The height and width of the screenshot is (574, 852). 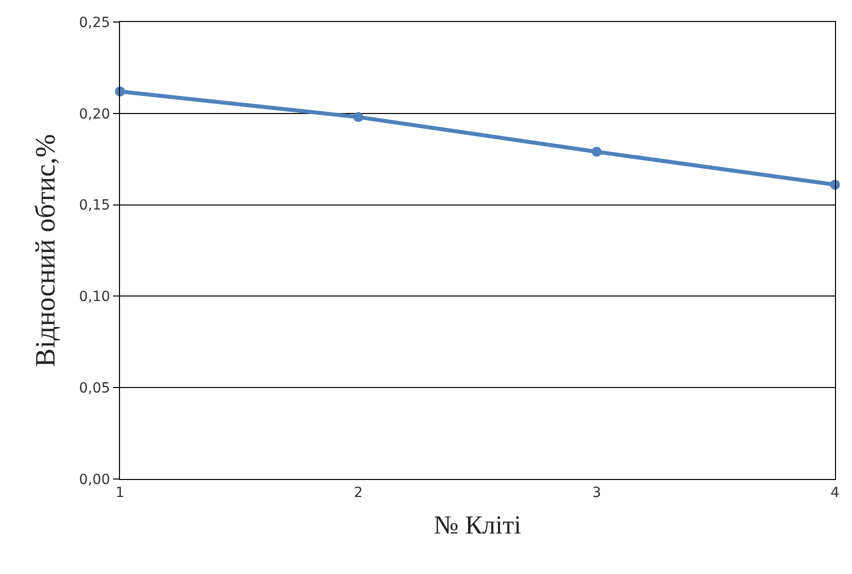 What do you see at coordinates (358, 492) in the screenshot?
I see `x-tick-label: 2` at bounding box center [358, 492].